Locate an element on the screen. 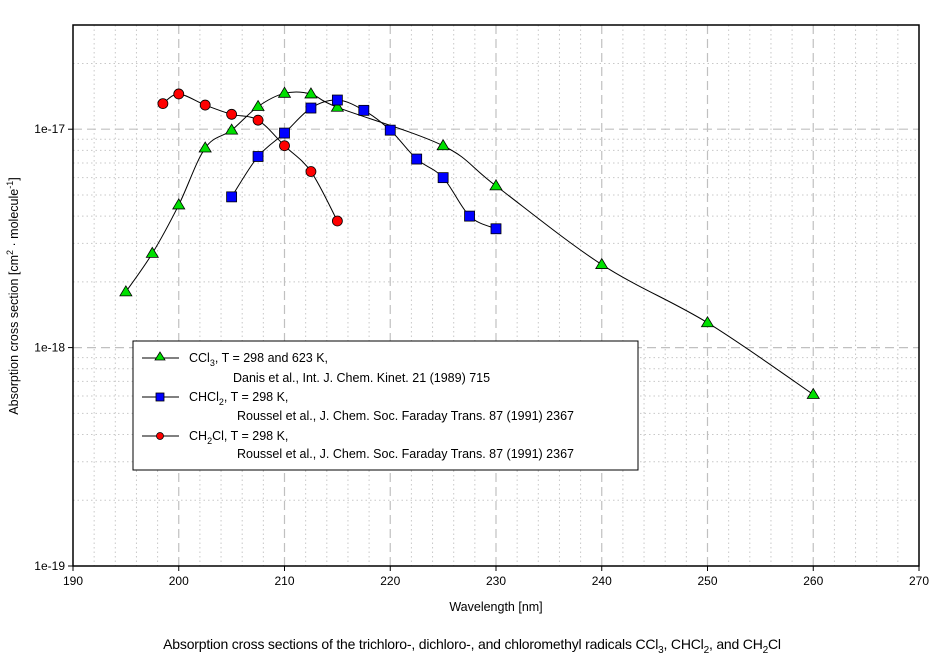 Image resolution: width=944 pixels, height=665 pixels. x-tick-label: 270 is located at coordinates (919, 581).